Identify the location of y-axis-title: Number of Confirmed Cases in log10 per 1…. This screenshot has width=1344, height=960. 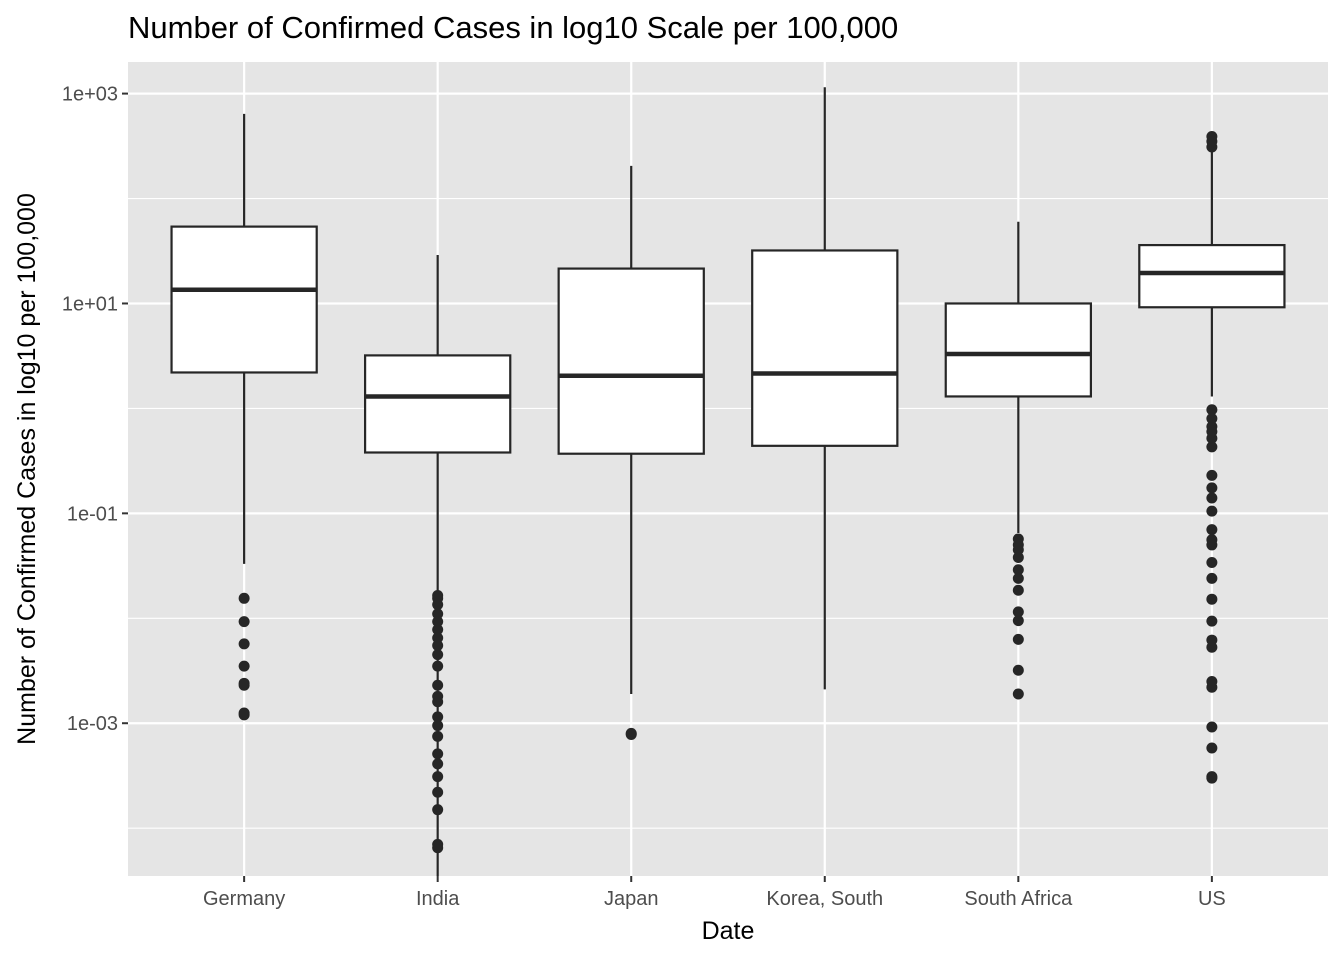
(27, 469).